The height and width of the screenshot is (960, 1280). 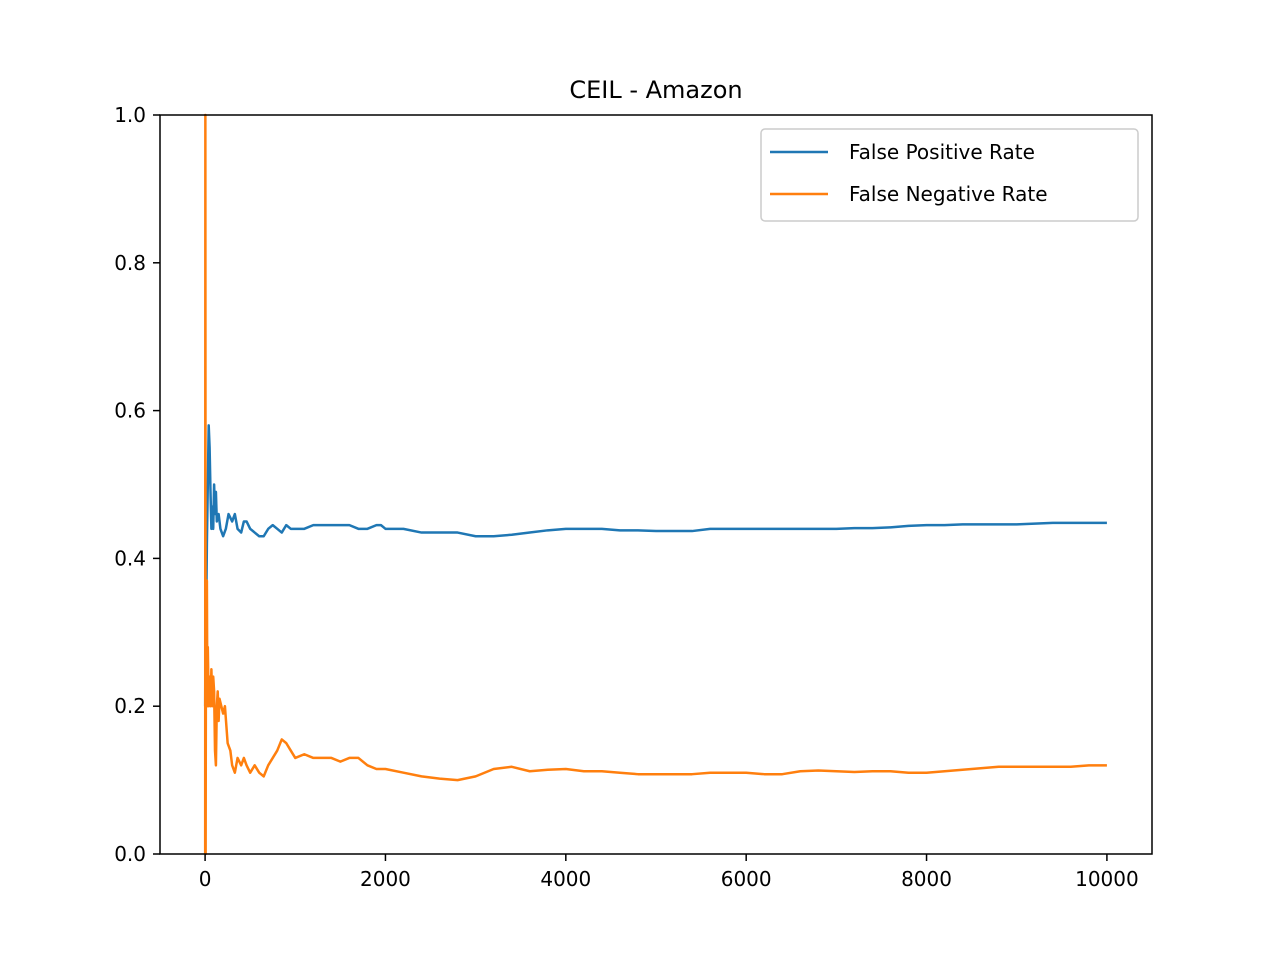 I want to click on x-tick-label: 4000, so click(x=565, y=879).